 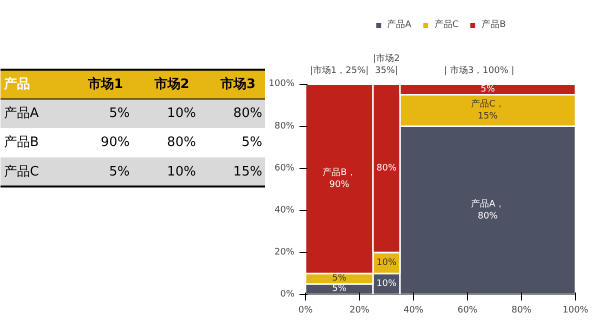 I want to click on text: |市场1，25%|, so click(x=339, y=70).